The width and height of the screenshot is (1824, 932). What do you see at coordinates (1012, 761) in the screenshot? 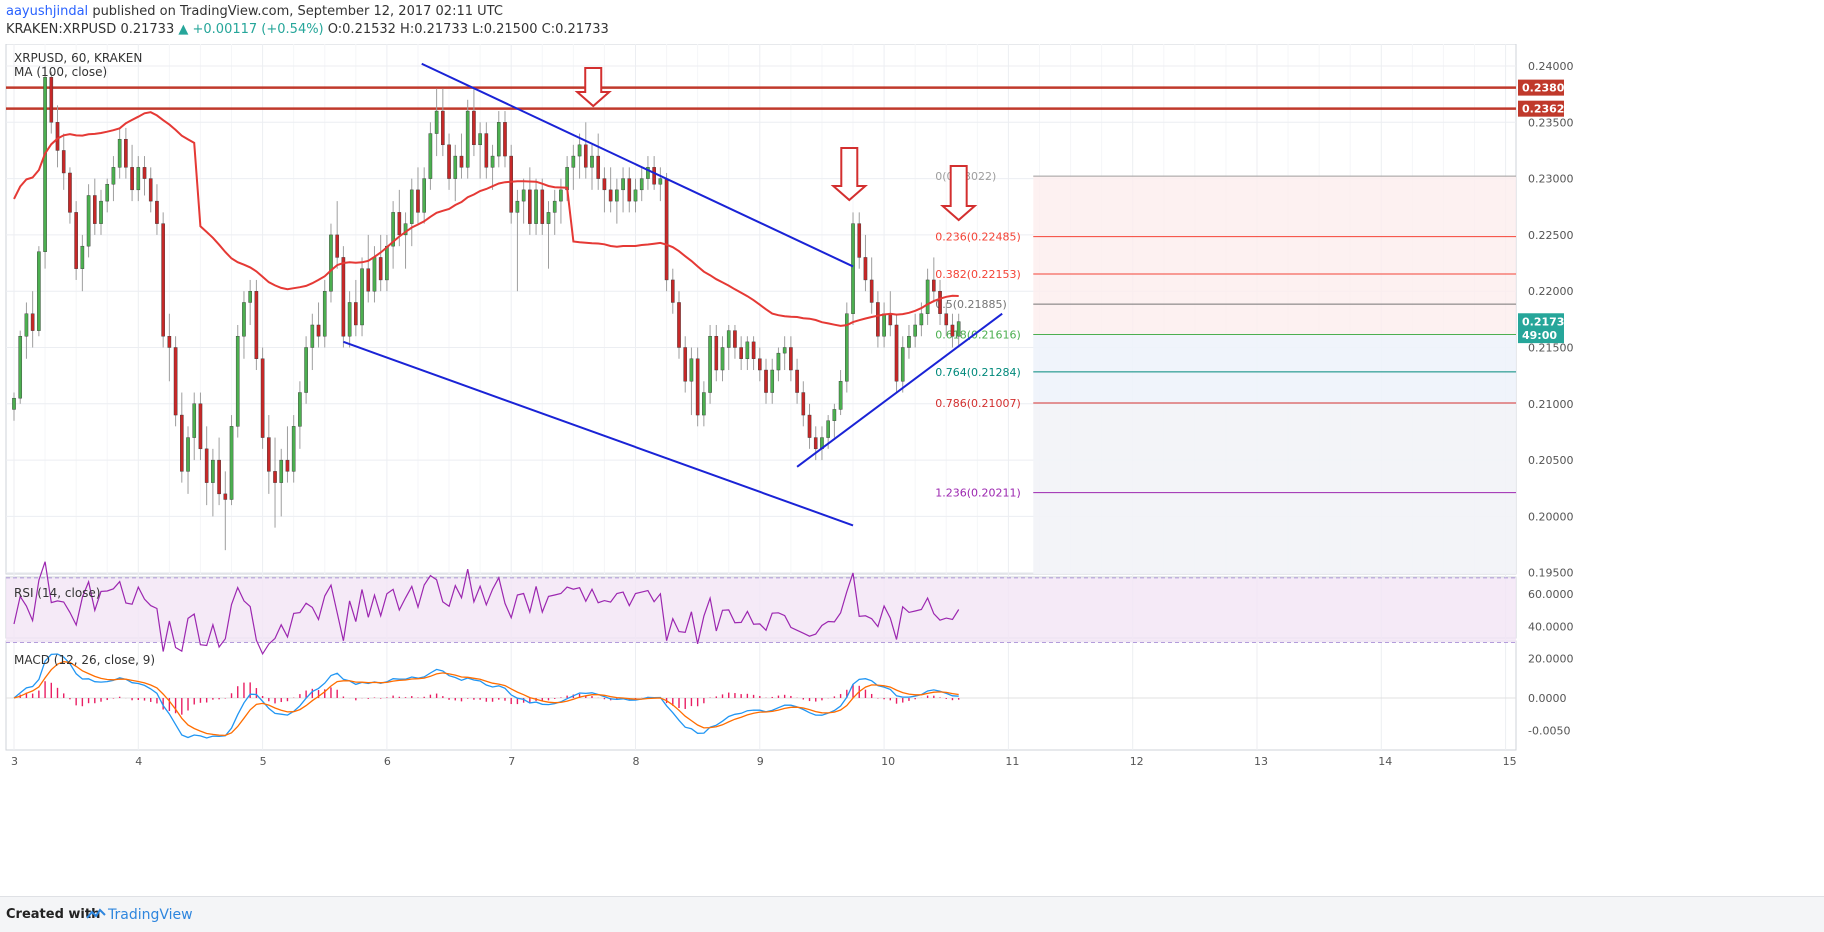
I see `x-tick-label: 11` at bounding box center [1012, 761].